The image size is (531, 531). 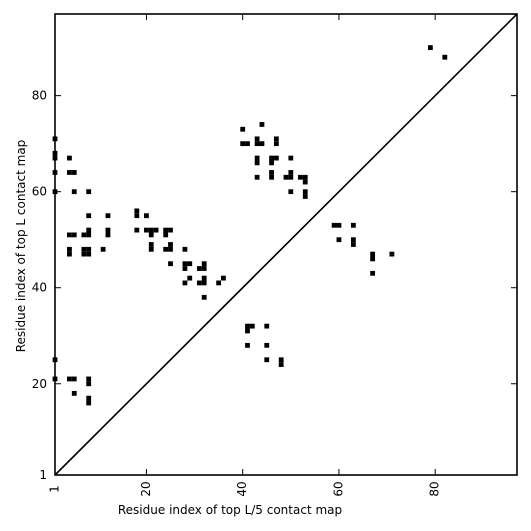 I want to click on x-tick-label: 80, so click(x=435, y=488).